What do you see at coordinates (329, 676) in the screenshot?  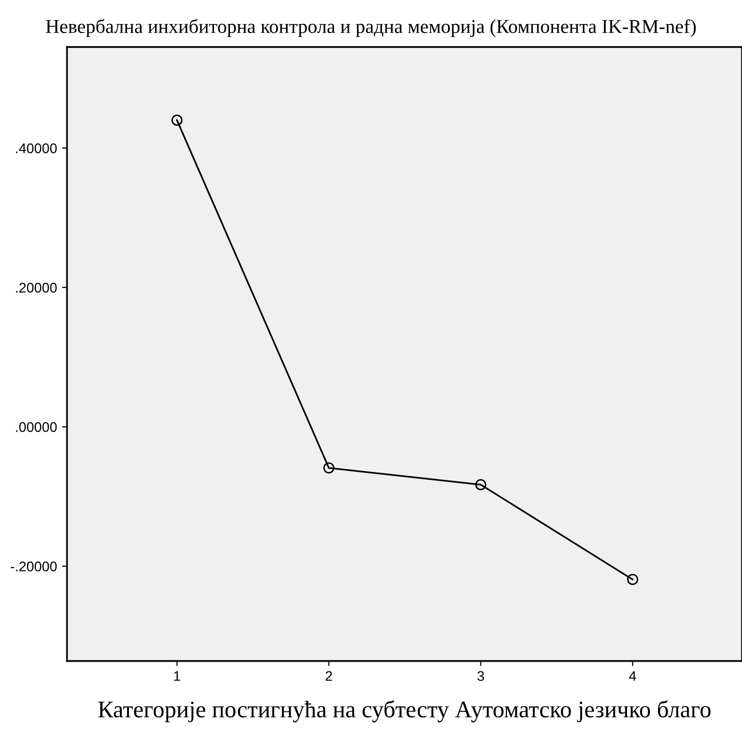 I see `x-tick-label: 2` at bounding box center [329, 676].